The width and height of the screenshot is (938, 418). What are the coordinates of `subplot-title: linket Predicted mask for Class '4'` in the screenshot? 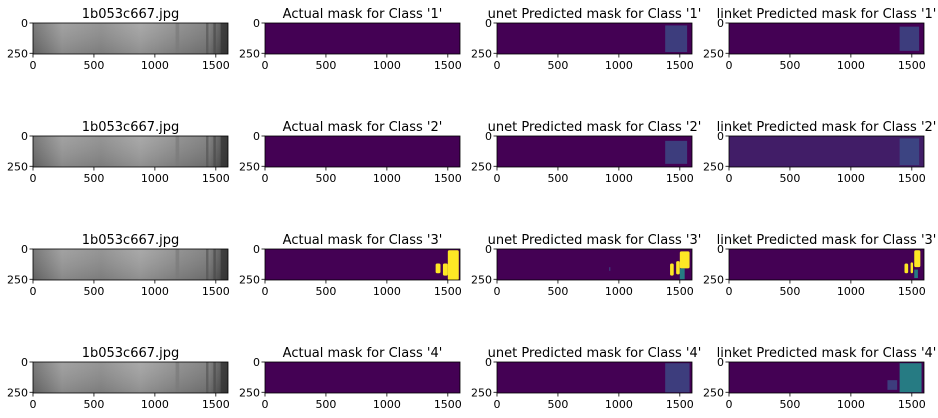 It's located at (827, 353).